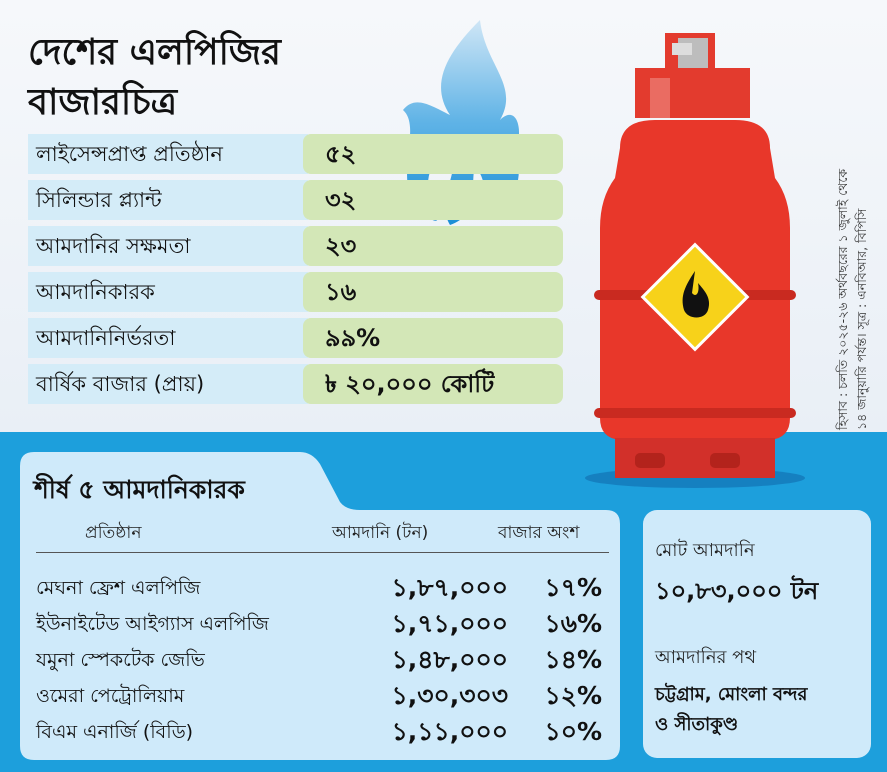  Describe the element at coordinates (433, 338) in the screenshot. I see `stat-value: ৯৯%` at that location.